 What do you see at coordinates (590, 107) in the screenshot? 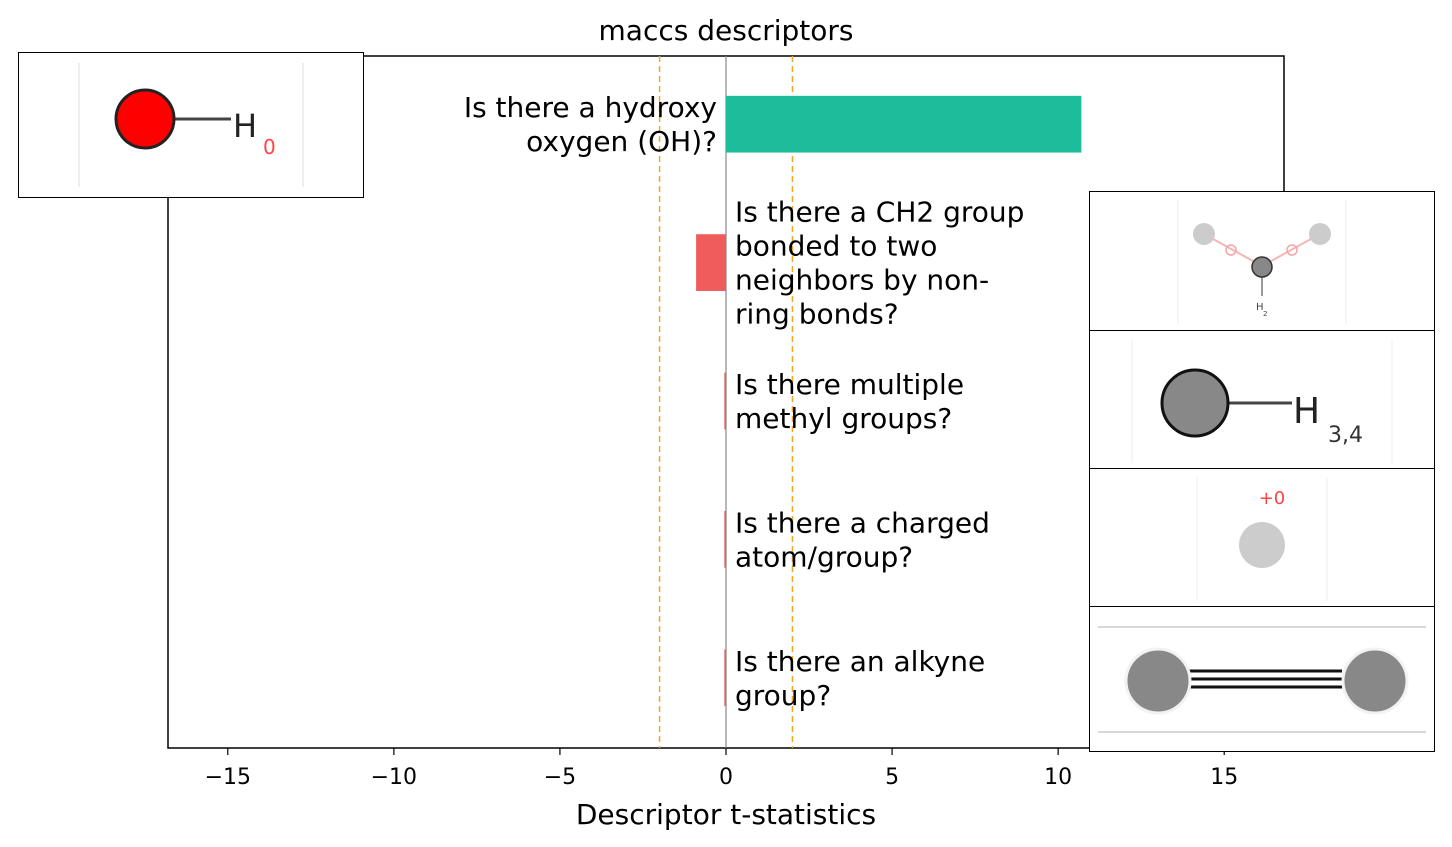
I see `category-label-0-line-0: Is there a hydroxy` at bounding box center [590, 107].